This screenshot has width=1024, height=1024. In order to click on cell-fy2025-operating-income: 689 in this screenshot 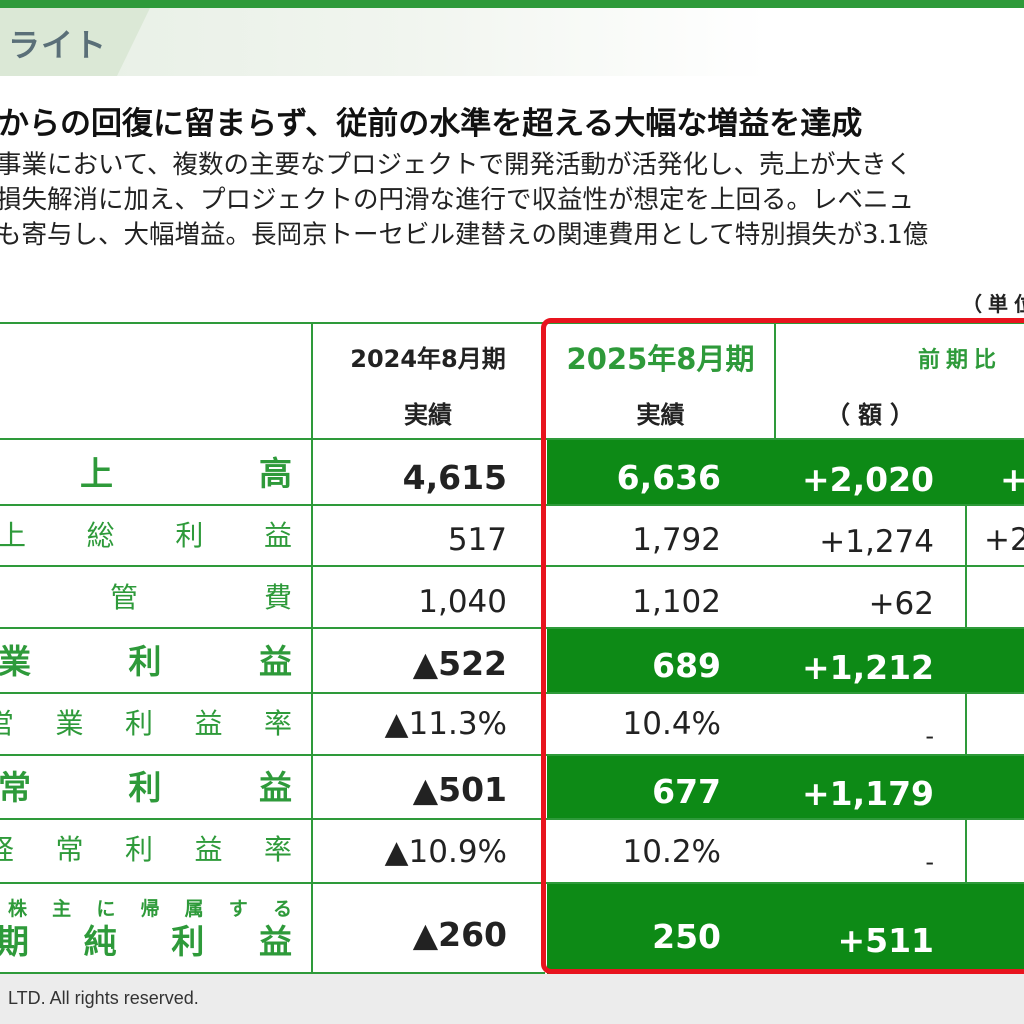, I will do `click(686, 665)`.